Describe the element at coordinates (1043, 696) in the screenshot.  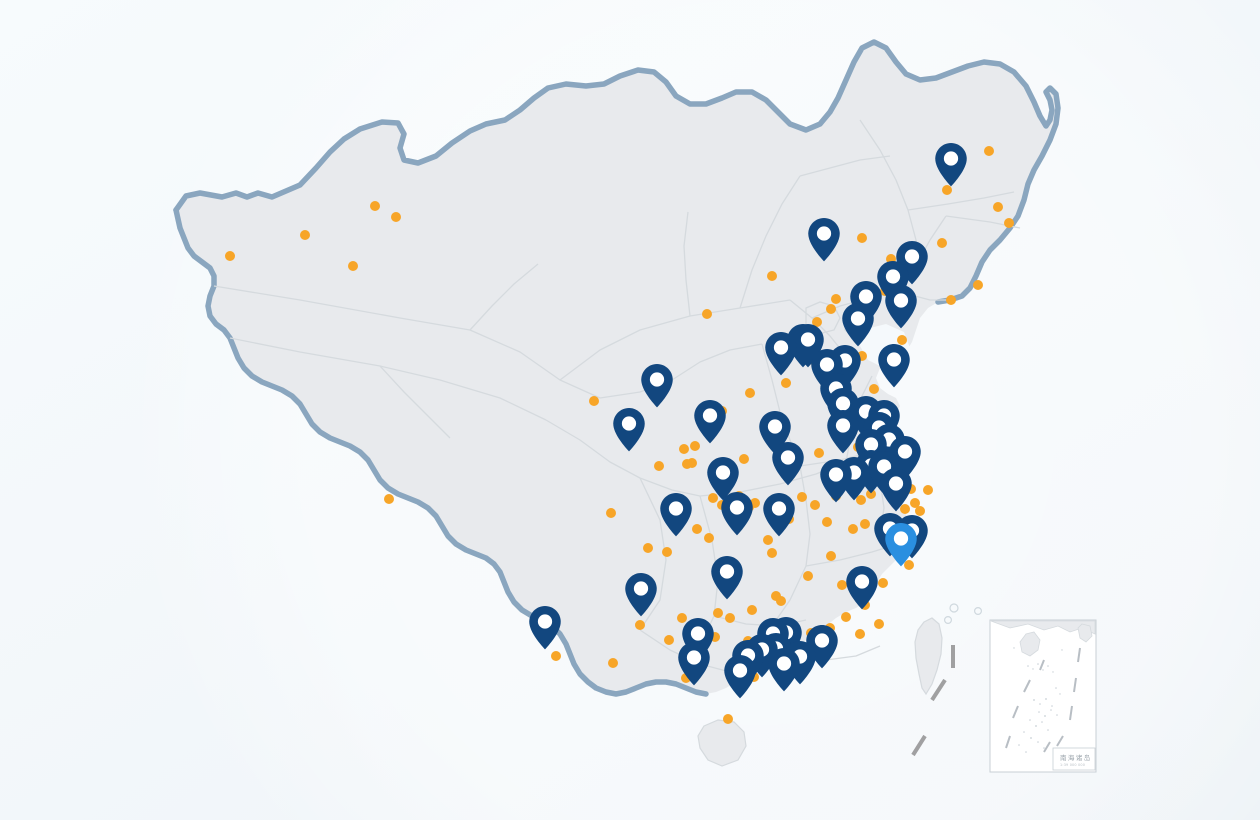
I see `south-china-sea-inset: 南海诸岛 1:39 000 000` at that location.